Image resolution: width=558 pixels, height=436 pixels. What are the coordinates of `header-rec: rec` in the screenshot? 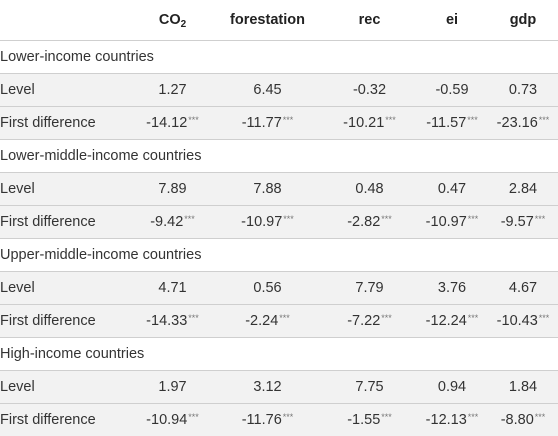 It's located at (369, 20).